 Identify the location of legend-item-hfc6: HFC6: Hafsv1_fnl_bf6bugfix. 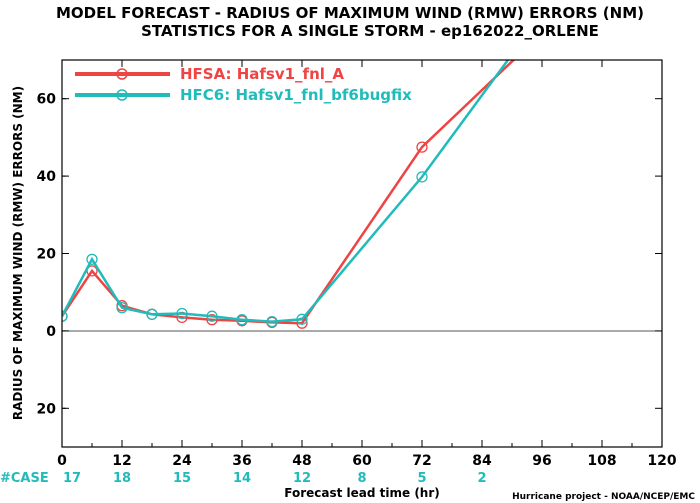
(243, 95).